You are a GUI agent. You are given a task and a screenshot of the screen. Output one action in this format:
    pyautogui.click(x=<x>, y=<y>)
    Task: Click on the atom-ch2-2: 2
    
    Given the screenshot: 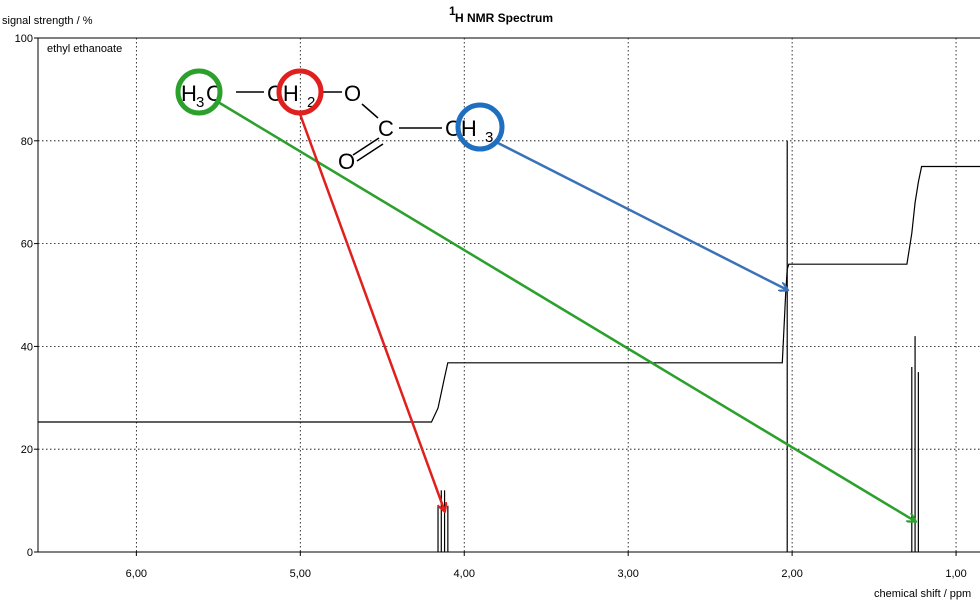 What is the action you would take?
    pyautogui.click(x=311, y=102)
    